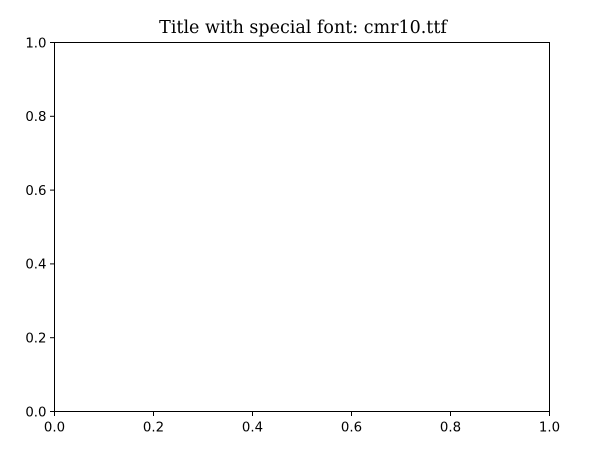  Describe the element at coordinates (35, 117) in the screenshot. I see `y-tick-label: 0.8` at that location.